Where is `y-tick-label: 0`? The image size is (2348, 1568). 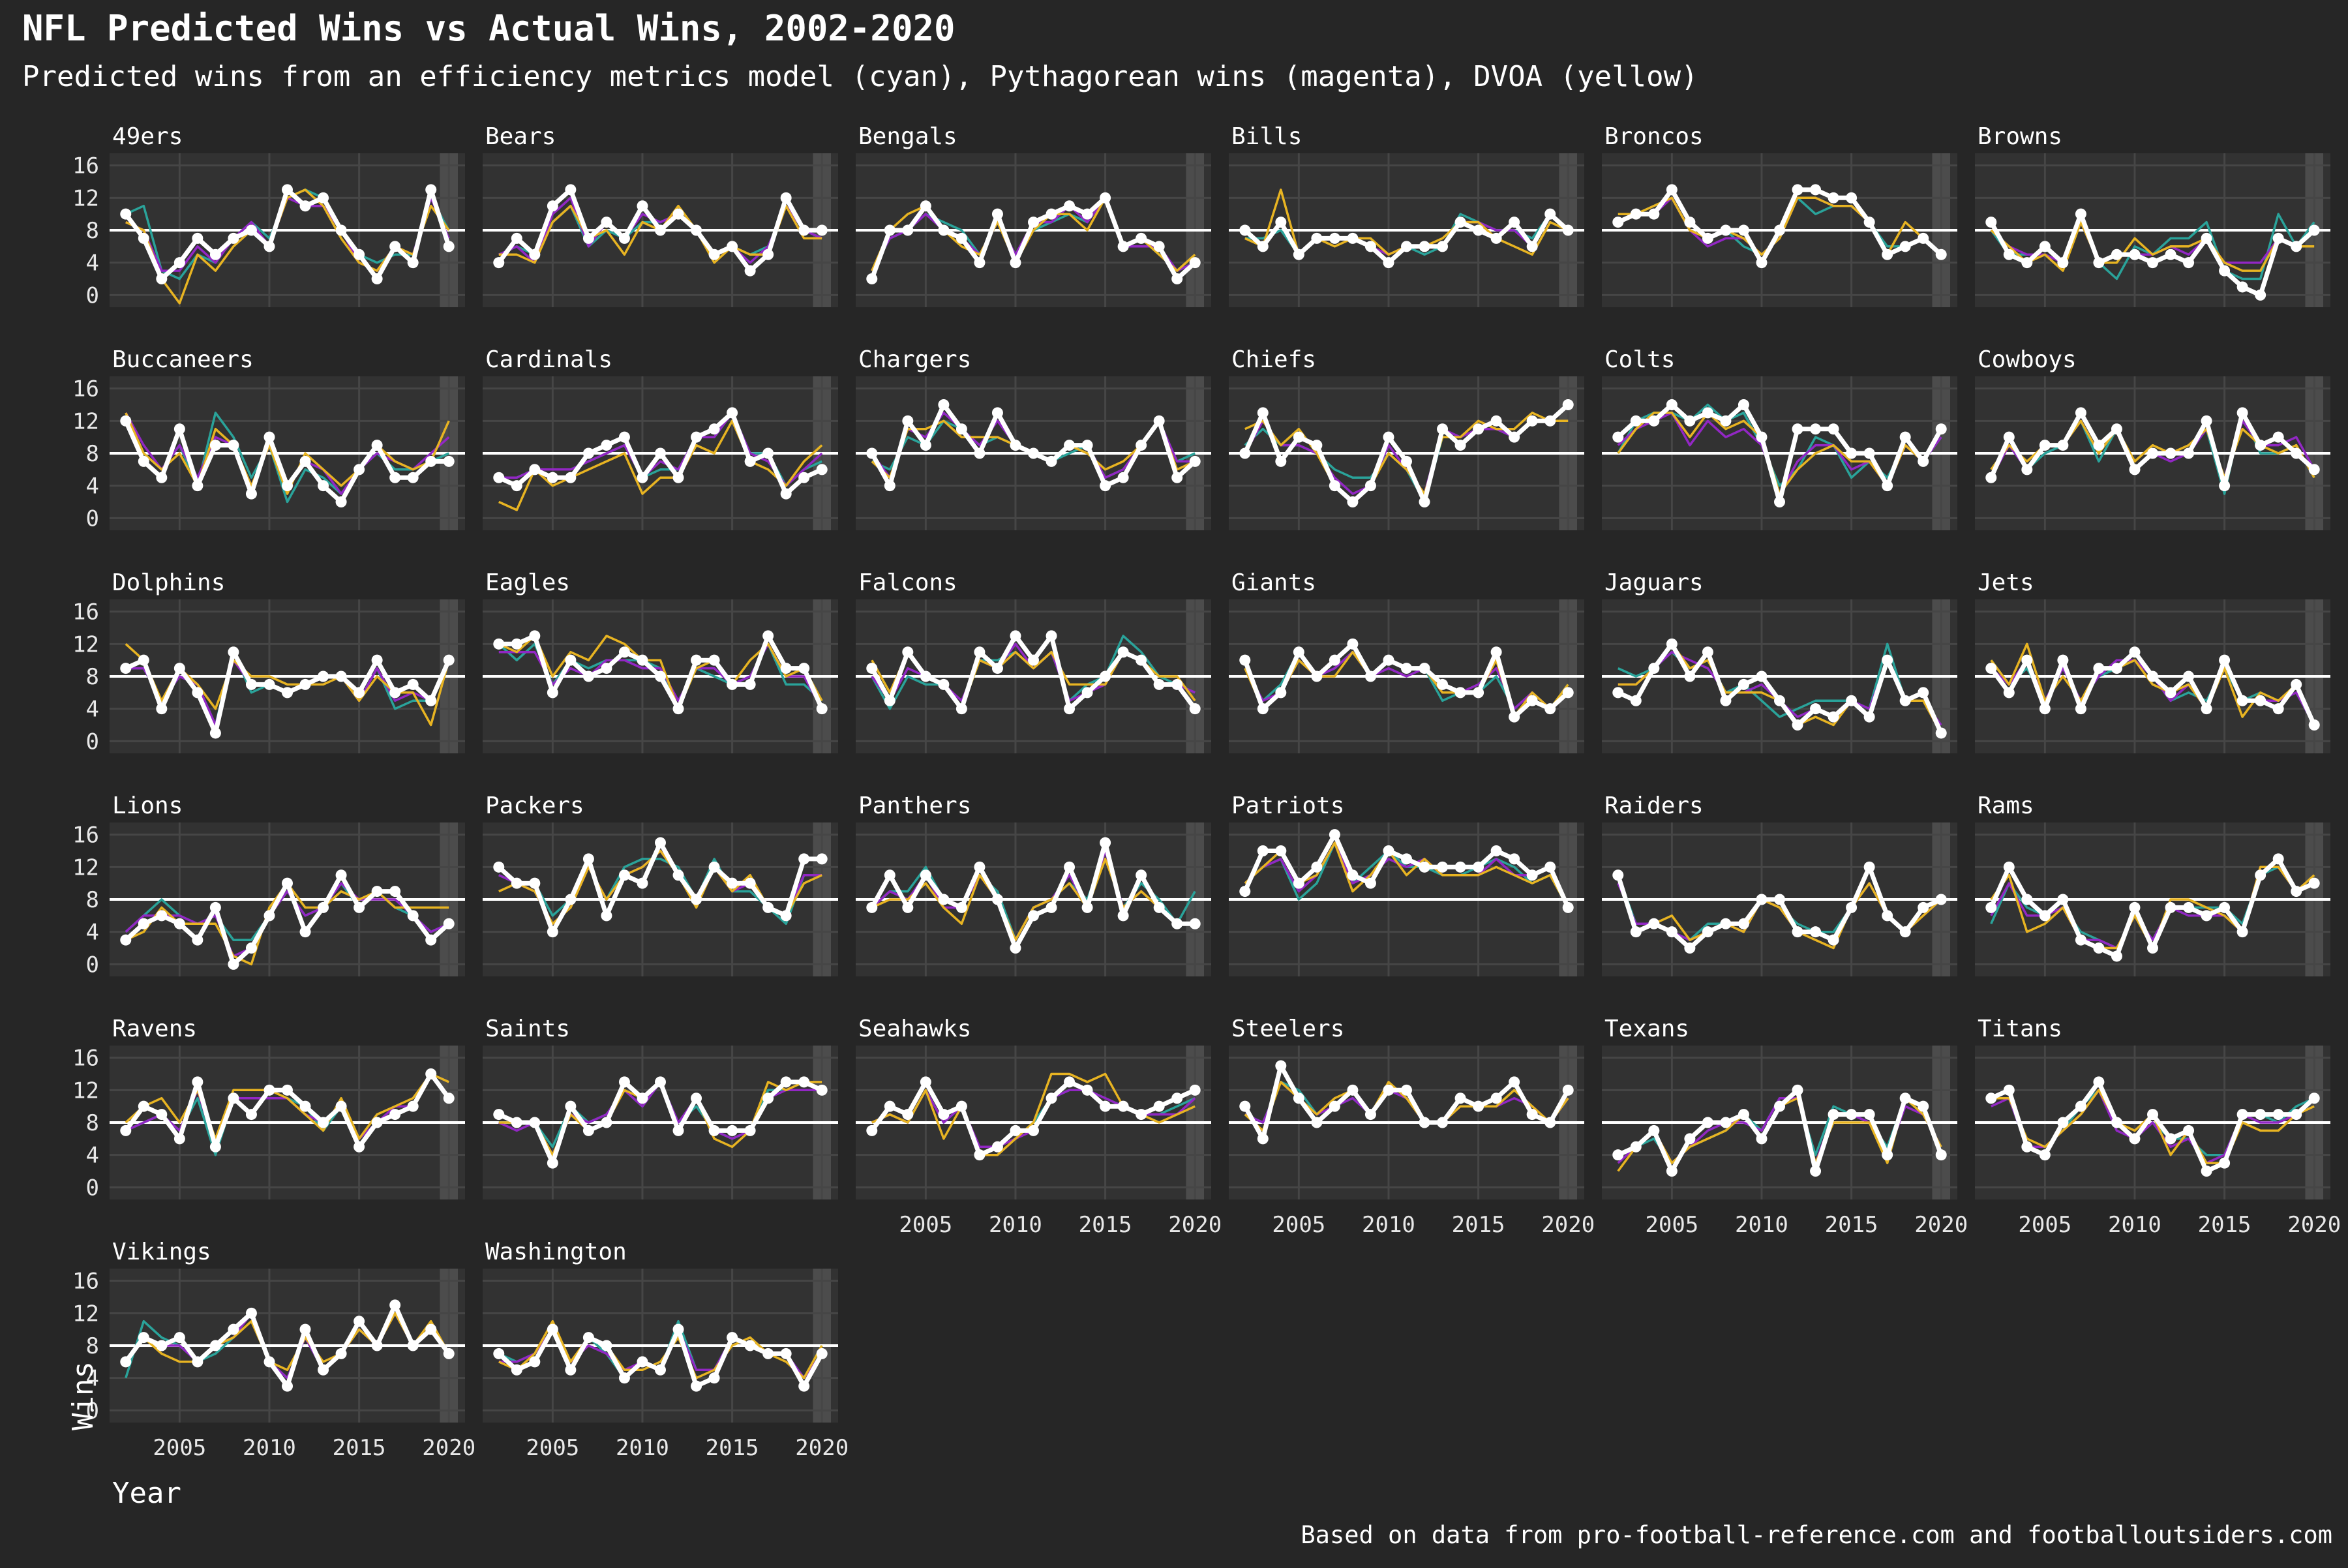
y-tick-label: 0 is located at coordinates (93, 518).